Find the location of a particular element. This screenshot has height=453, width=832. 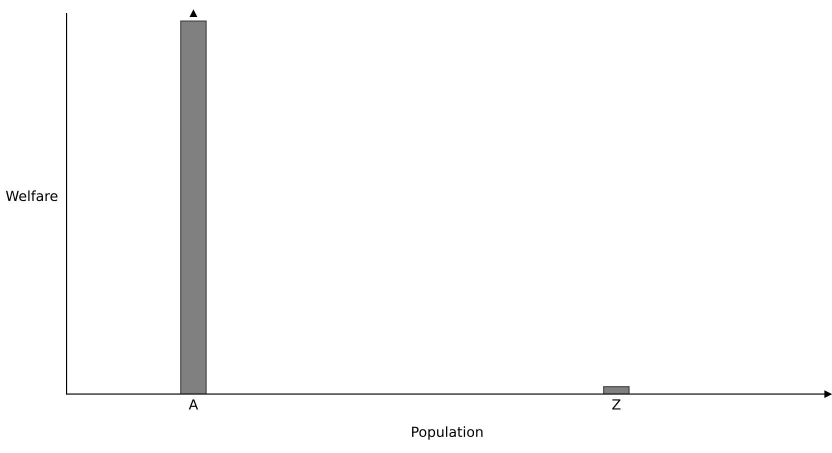

x-tick-label: Z is located at coordinates (616, 404).